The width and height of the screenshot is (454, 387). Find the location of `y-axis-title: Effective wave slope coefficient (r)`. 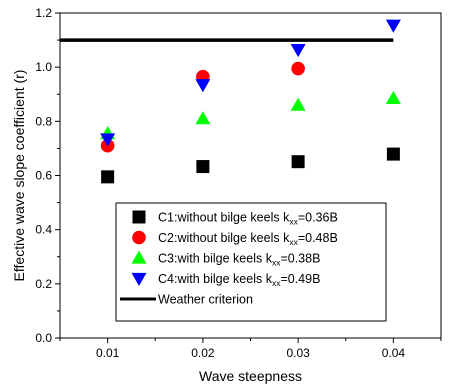

y-axis-title: Effective wave slope coefficient (r) is located at coordinates (19, 176).